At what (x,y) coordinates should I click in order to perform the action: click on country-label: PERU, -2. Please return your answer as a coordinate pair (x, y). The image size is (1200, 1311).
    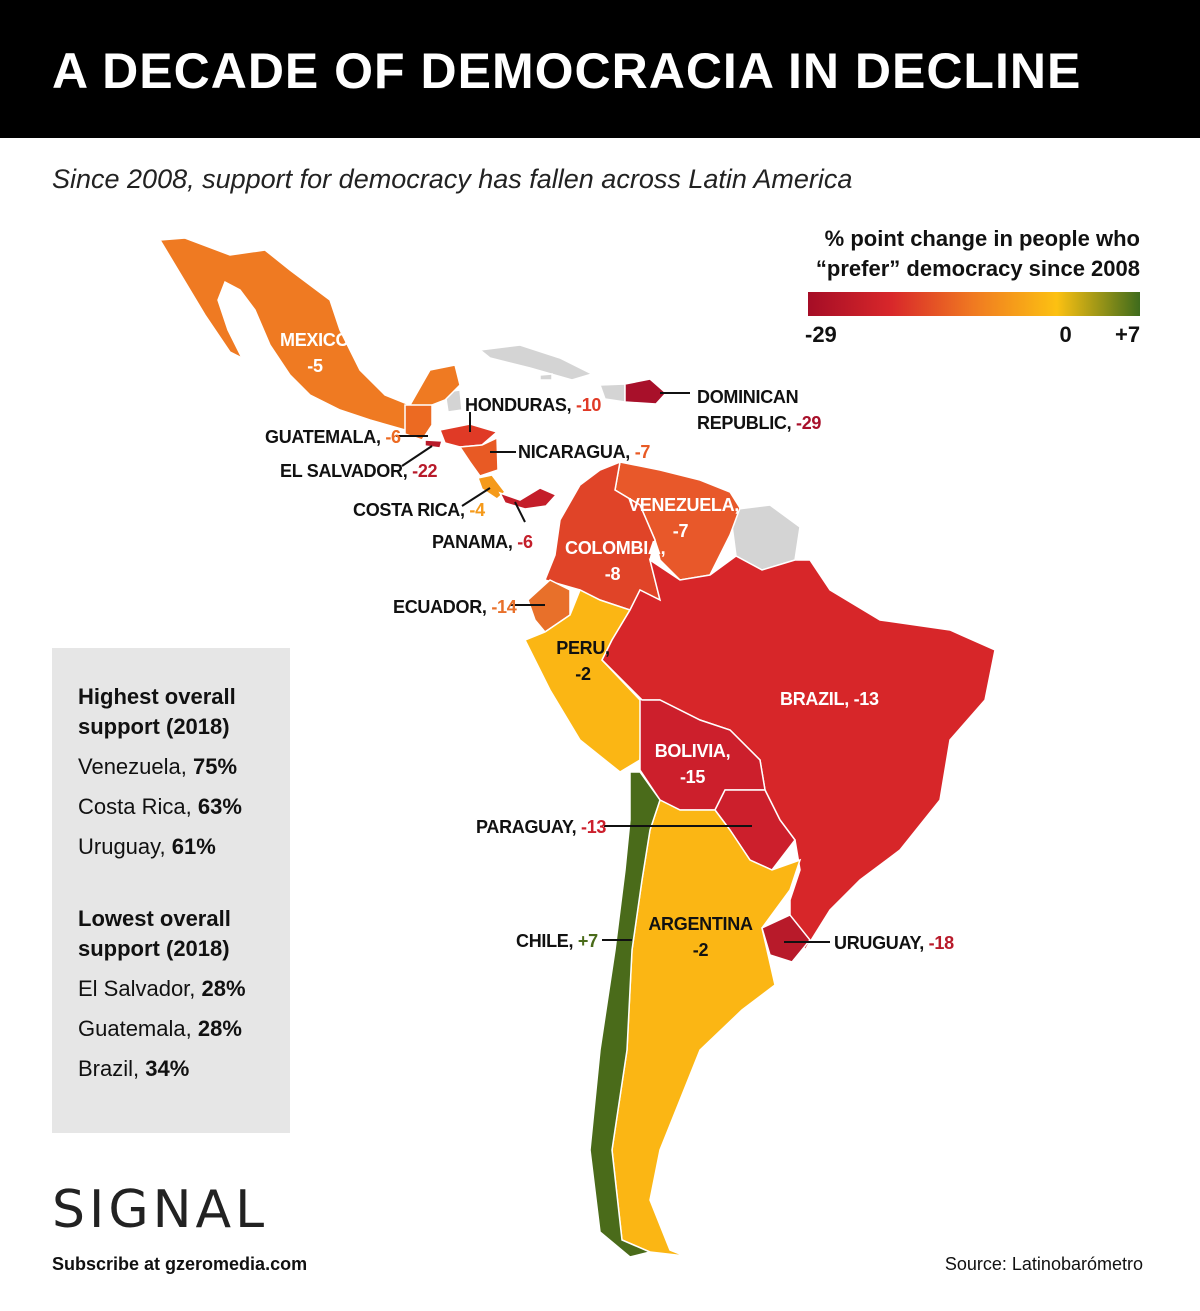
    Looking at the image, I should click on (583, 661).